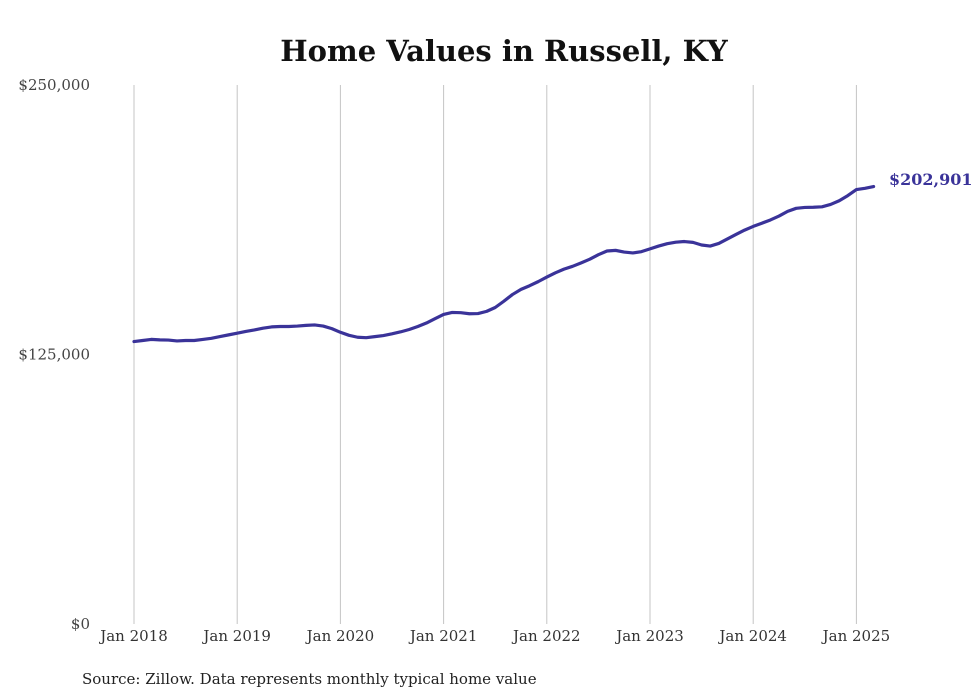 The image size is (980, 699). Describe the element at coordinates (443, 636) in the screenshot. I see `x-tick-label-2021: Jan 2021` at that location.